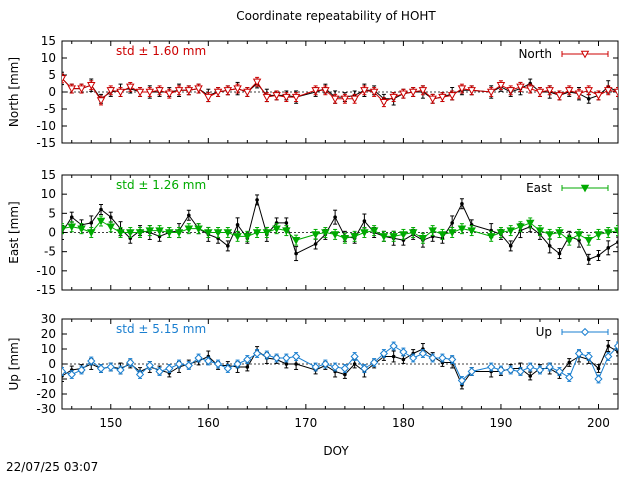 The width and height of the screenshot is (640, 480). I want to click on y-axis-label: East [mm], so click(14, 232).